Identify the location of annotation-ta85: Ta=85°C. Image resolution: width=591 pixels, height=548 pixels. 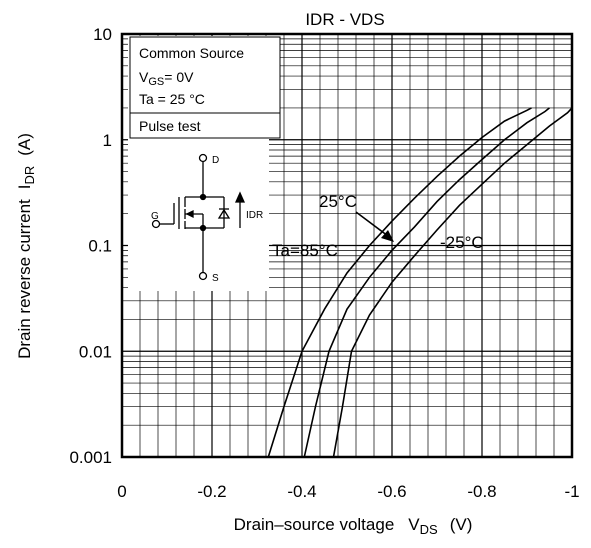
(305, 250).